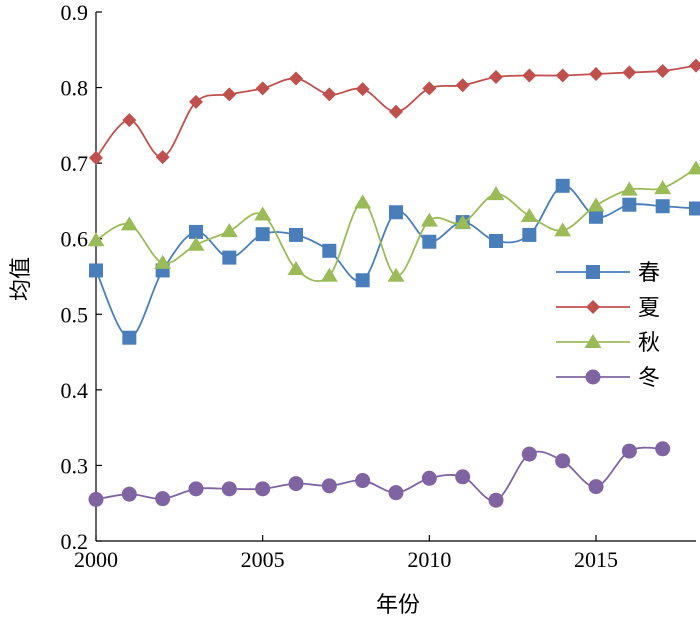 This screenshot has height=620, width=700. Describe the element at coordinates (649, 308) in the screenshot. I see `legend-label: 夏` at that location.